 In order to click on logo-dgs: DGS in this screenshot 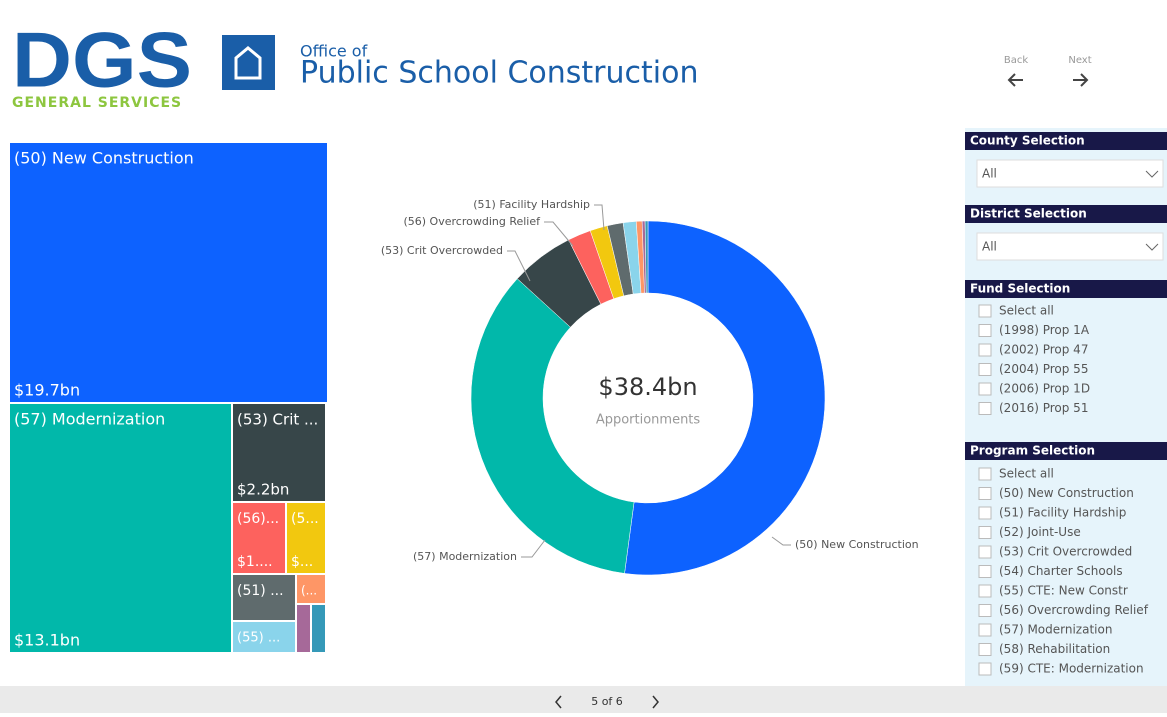, I will do `click(102, 60)`.